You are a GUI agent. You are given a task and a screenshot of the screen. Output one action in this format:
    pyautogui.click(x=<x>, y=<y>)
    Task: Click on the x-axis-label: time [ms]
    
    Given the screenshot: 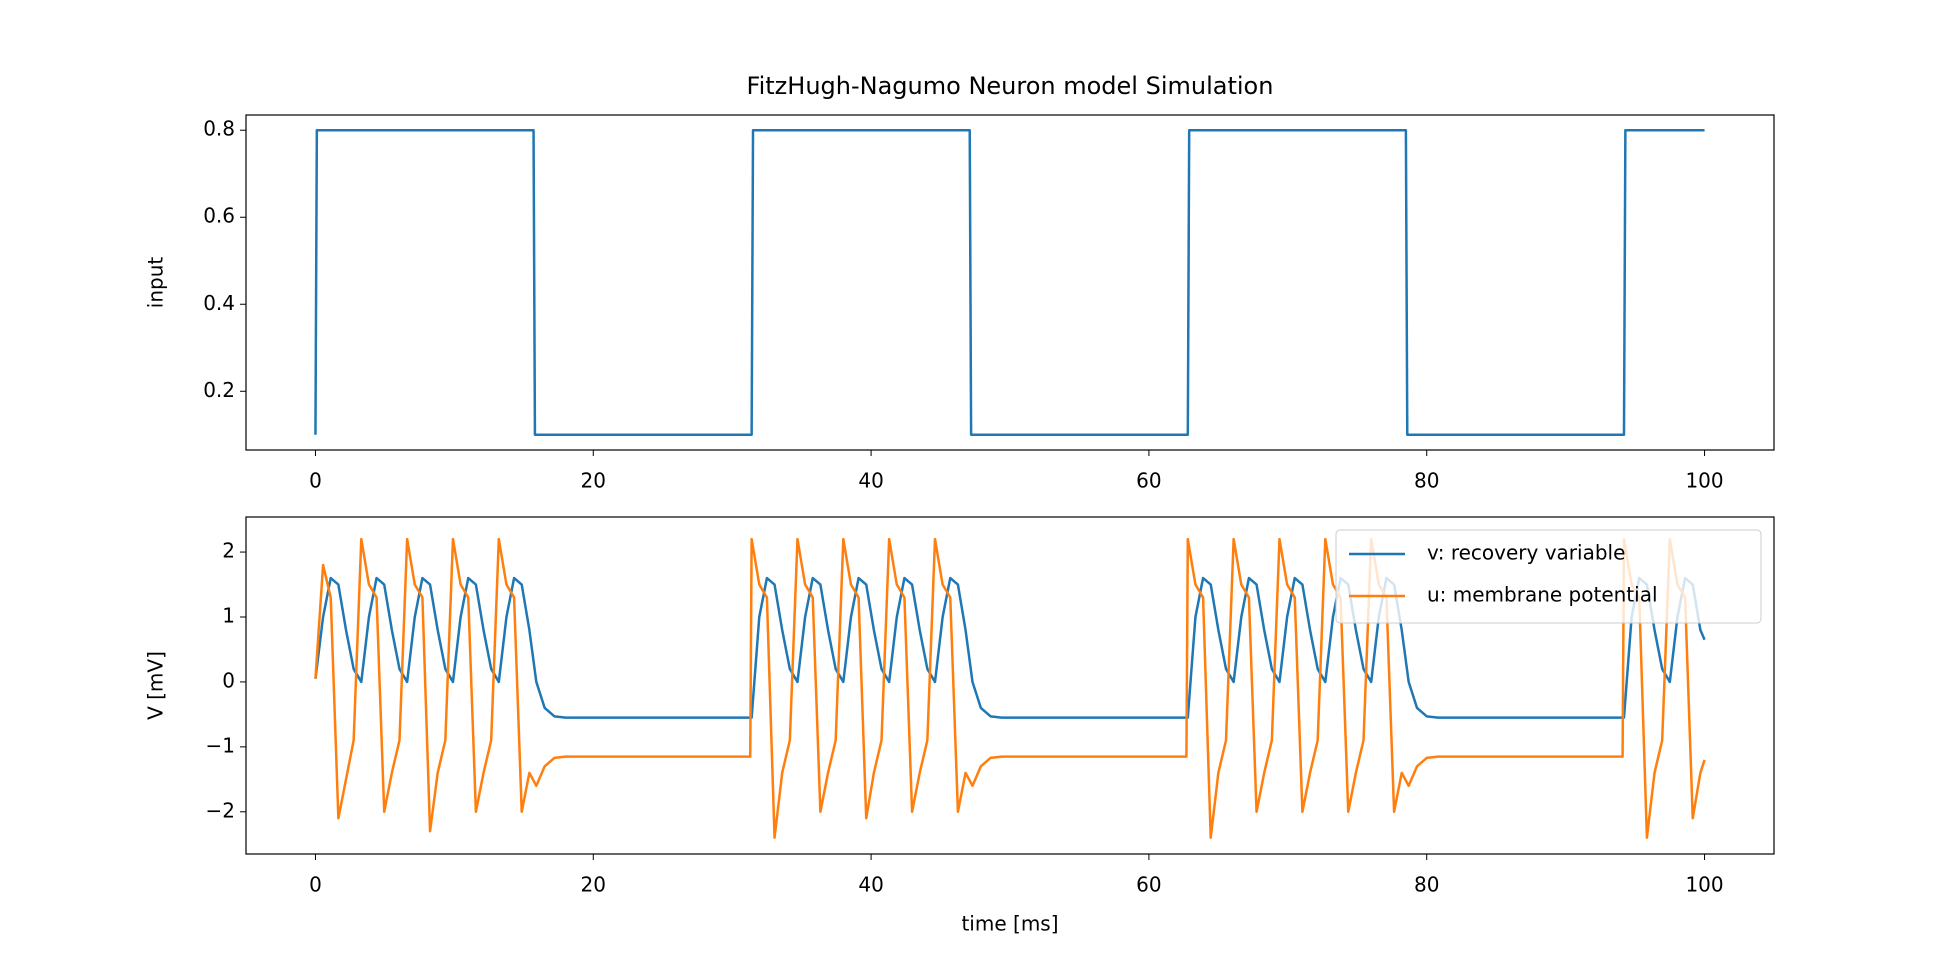 What is the action you would take?
    pyautogui.click(x=1009, y=924)
    